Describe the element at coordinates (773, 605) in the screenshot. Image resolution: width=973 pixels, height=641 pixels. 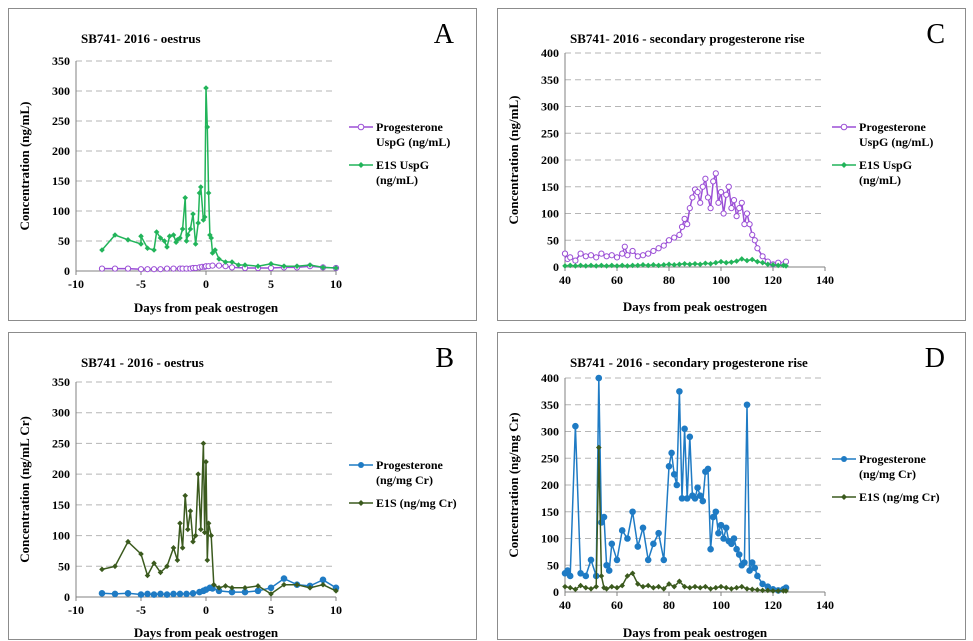
I see `chart-d-x-tick-label: 120` at that location.